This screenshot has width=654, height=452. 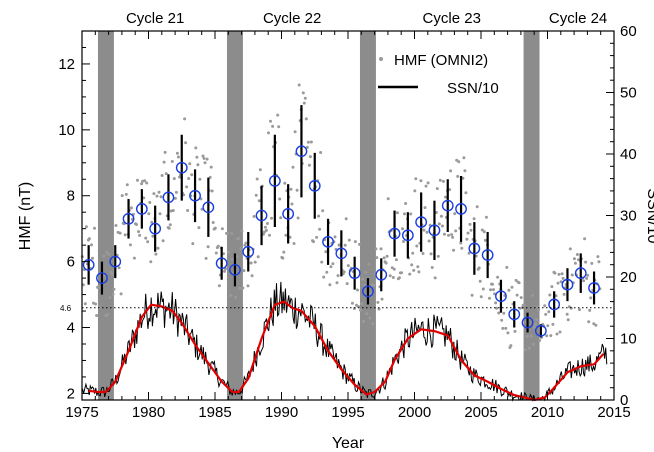 I want to click on x-tick-label: 2000, so click(x=414, y=412).